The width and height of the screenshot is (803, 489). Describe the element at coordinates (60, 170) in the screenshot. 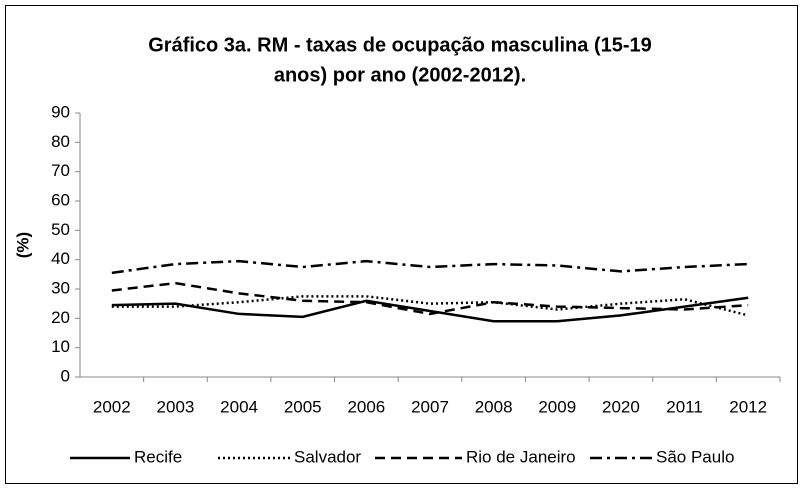

I see `y-tick-label: 70` at that location.